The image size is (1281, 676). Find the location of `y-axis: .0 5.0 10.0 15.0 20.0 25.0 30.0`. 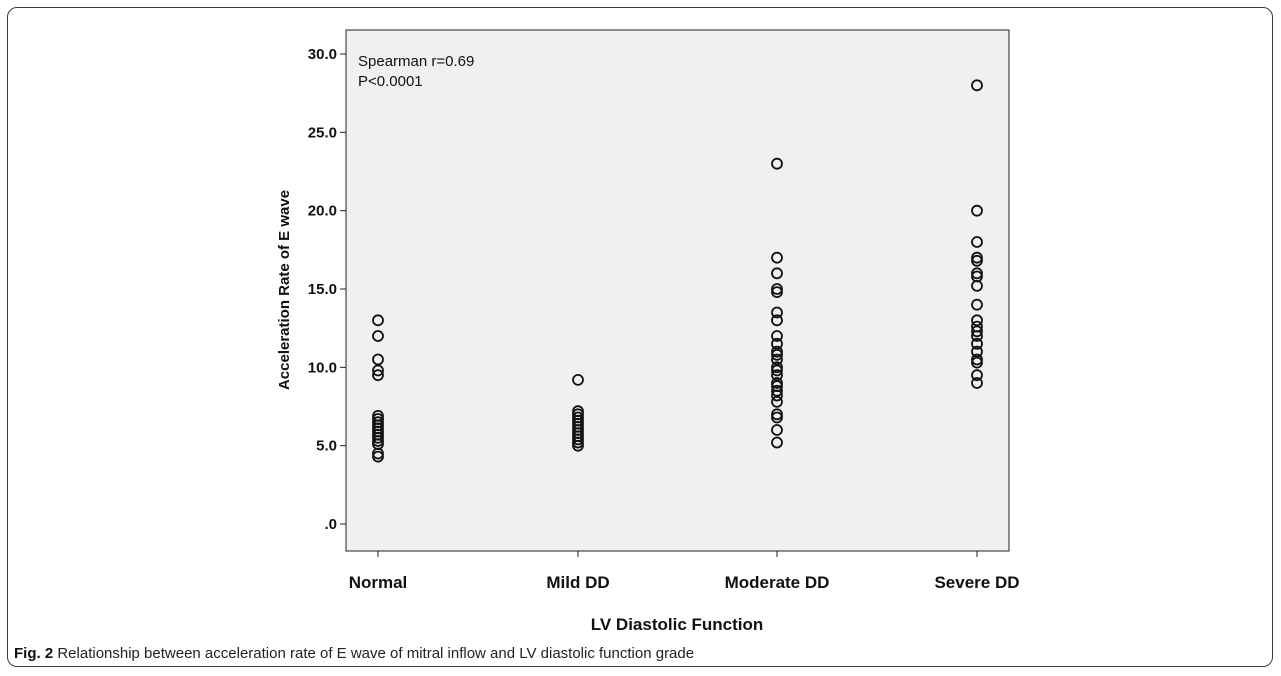

y-axis: .0 5.0 10.0 15.0 20.0 25.0 30.0 is located at coordinates (327, 289).